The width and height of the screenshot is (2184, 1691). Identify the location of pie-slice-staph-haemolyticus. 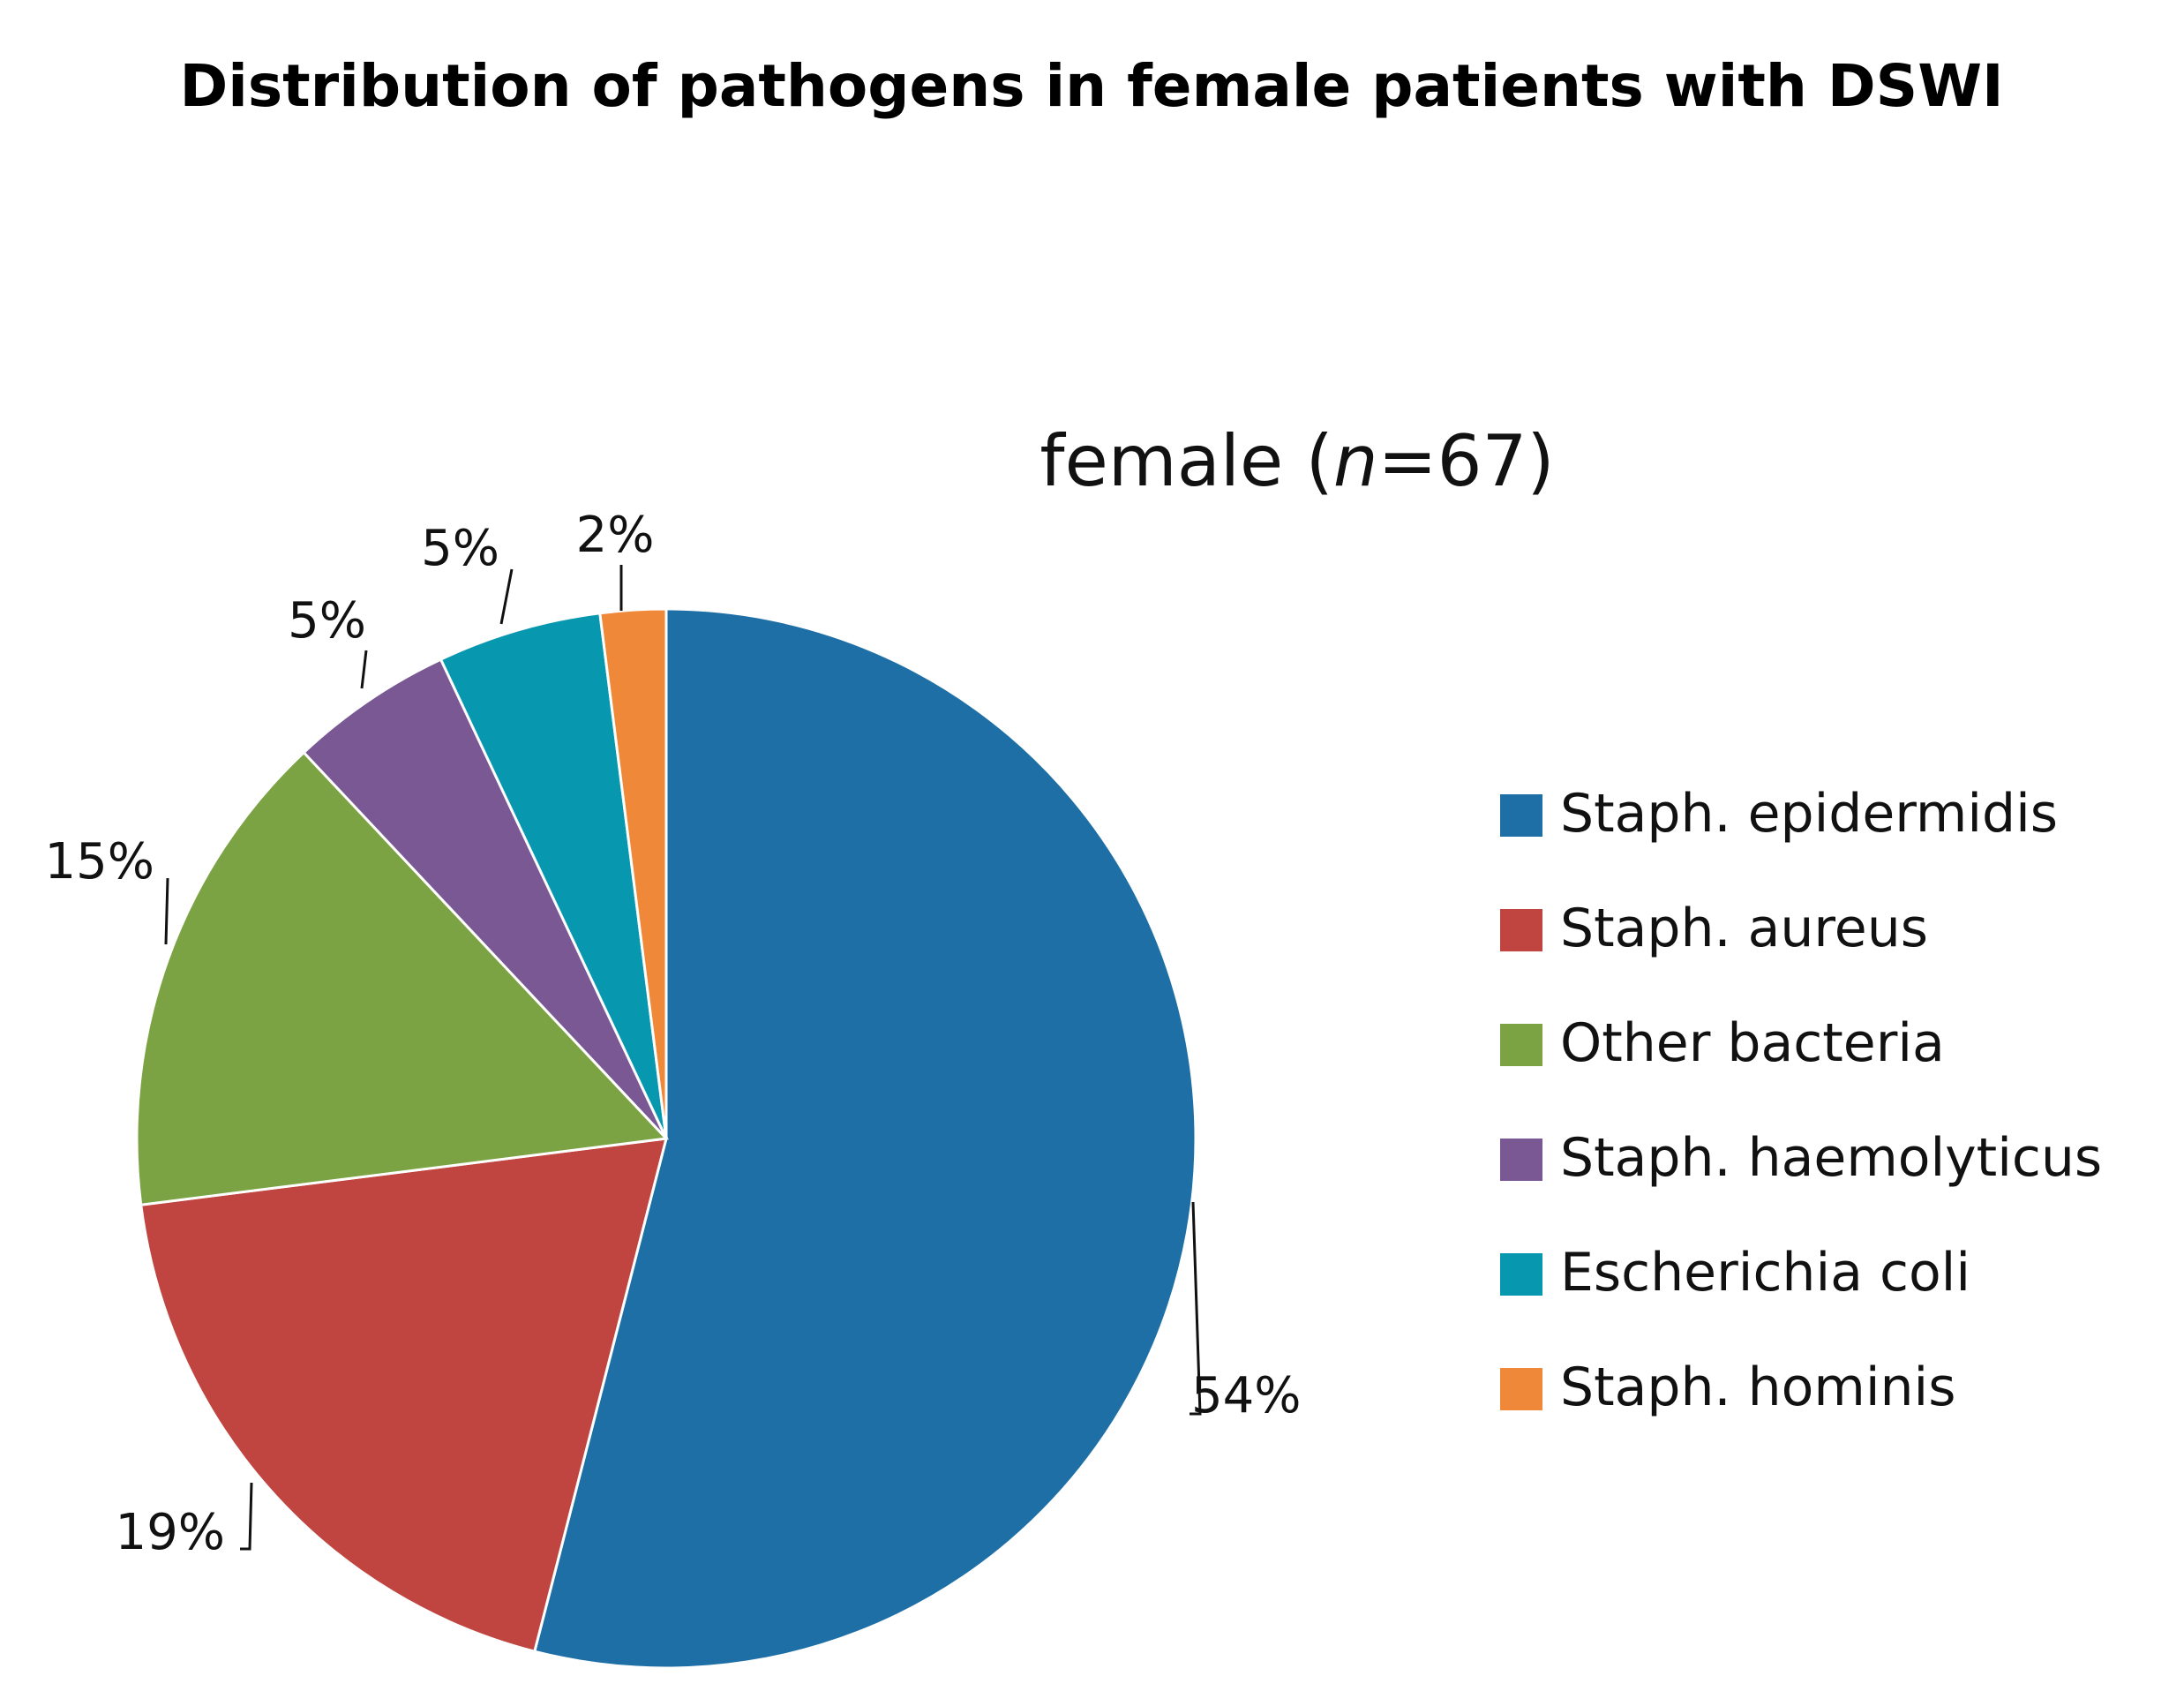
(485, 899).